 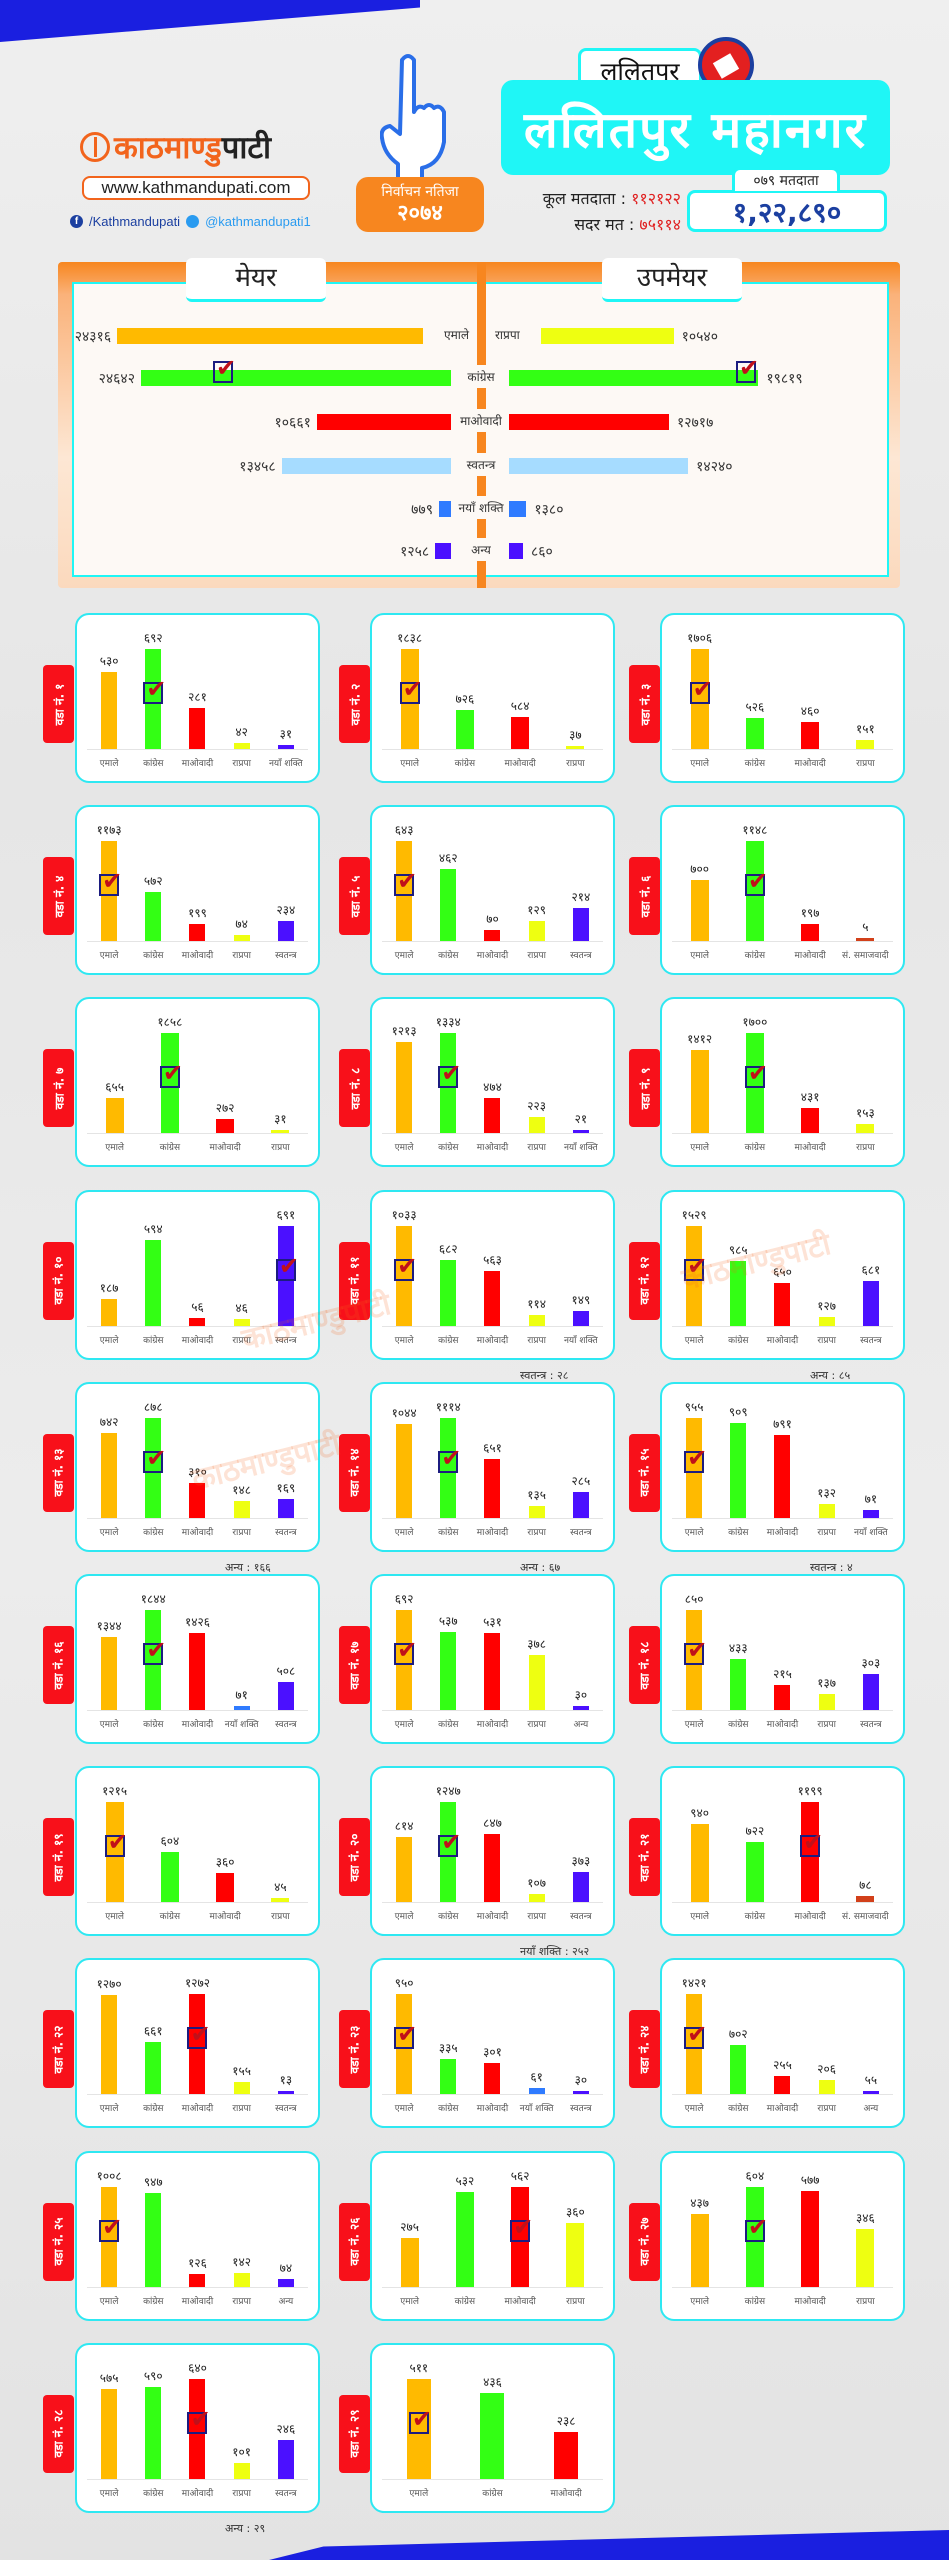 What do you see at coordinates (782, 2107) in the screenshot?
I see `ward-x-axis: एमाले कांग्रेस माओवादी राप्रपा अन्य` at bounding box center [782, 2107].